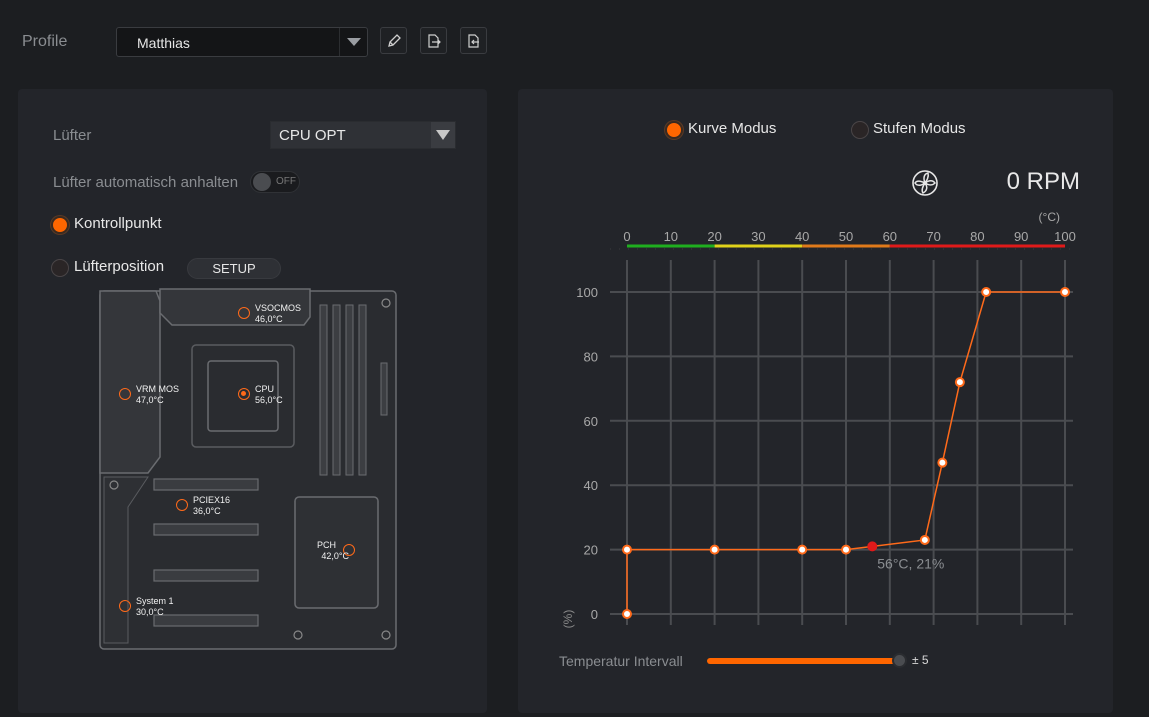 This screenshot has width=1149, height=717. I want to click on import-icon, so click(473, 40).